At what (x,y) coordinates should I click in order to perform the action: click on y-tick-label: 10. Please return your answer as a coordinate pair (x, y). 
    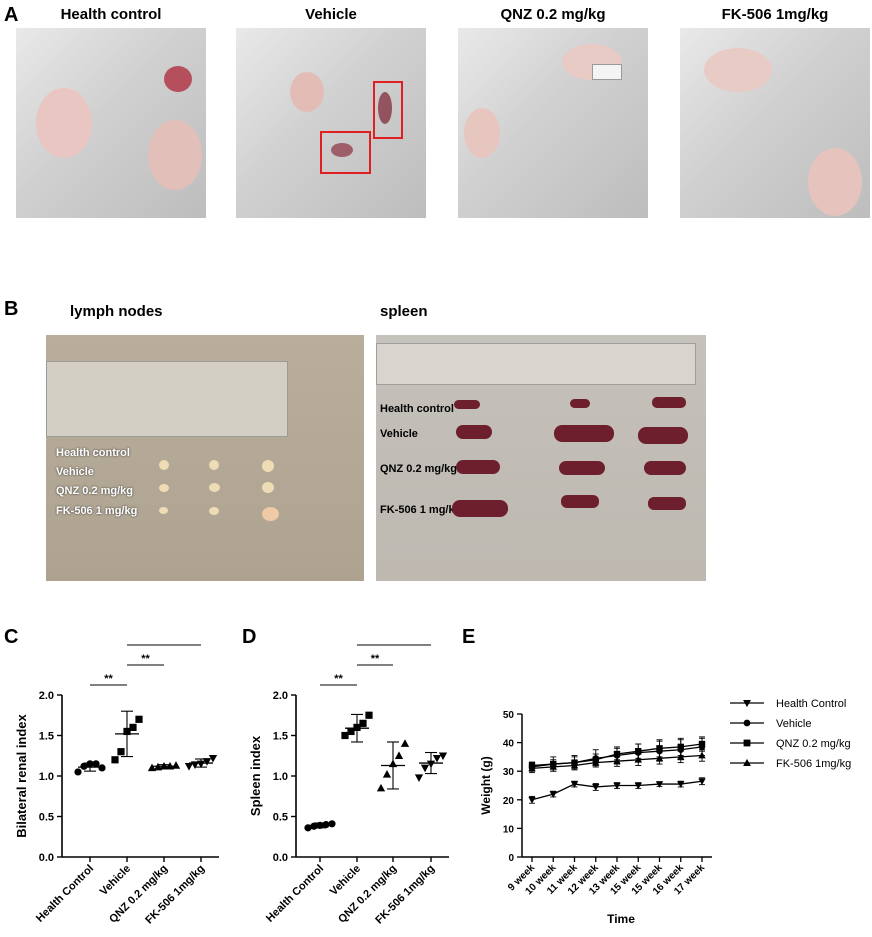
    Looking at the image, I should click on (509, 829).